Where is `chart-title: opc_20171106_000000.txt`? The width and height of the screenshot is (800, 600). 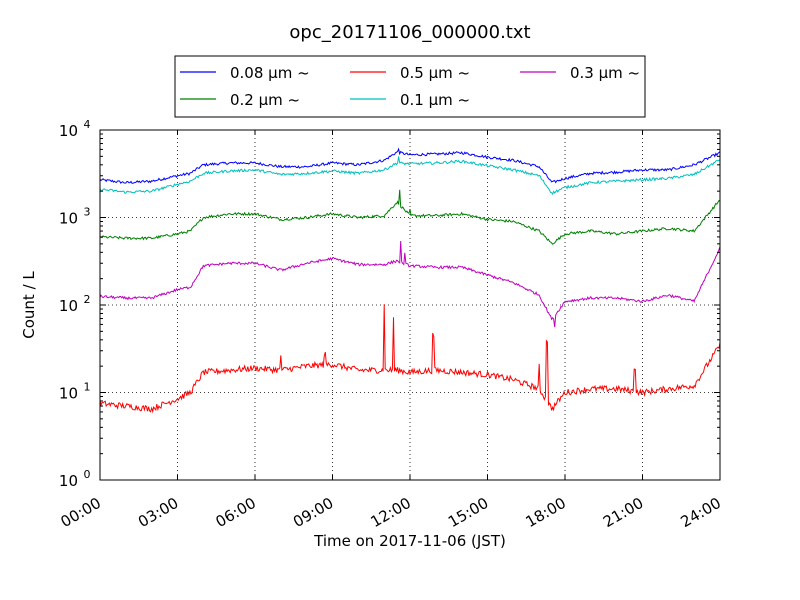 chart-title: opc_20171106_000000.txt is located at coordinates (409, 32).